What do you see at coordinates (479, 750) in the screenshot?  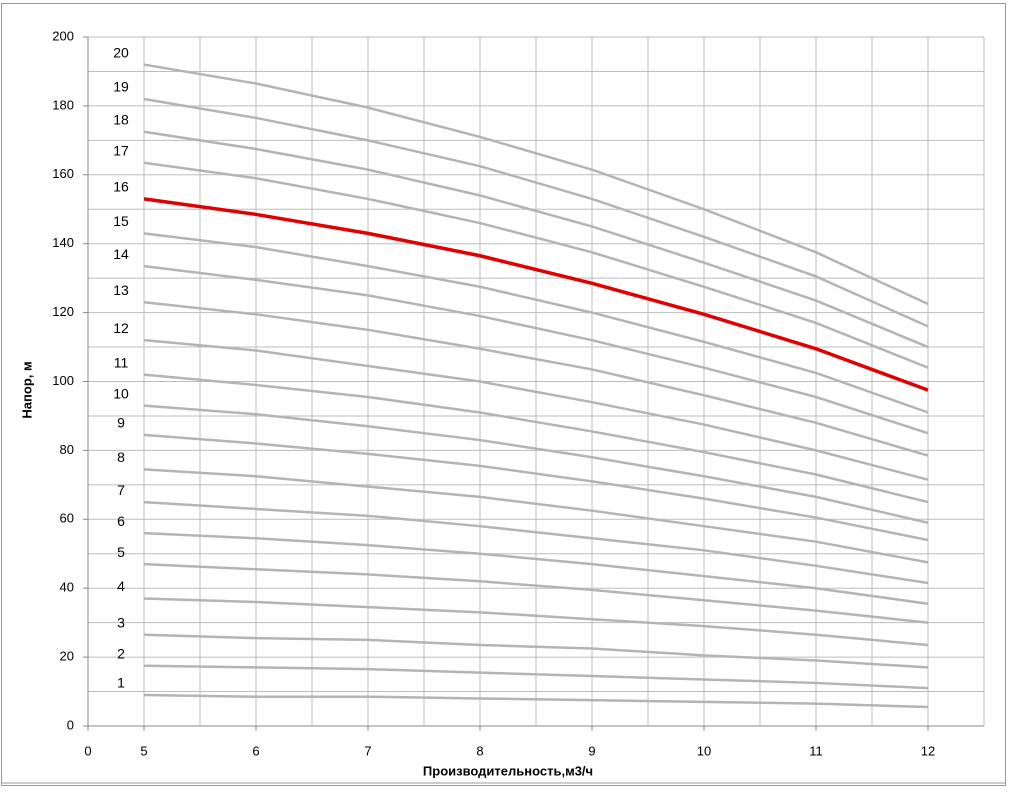 I see `x-tick-label: 8` at bounding box center [479, 750].